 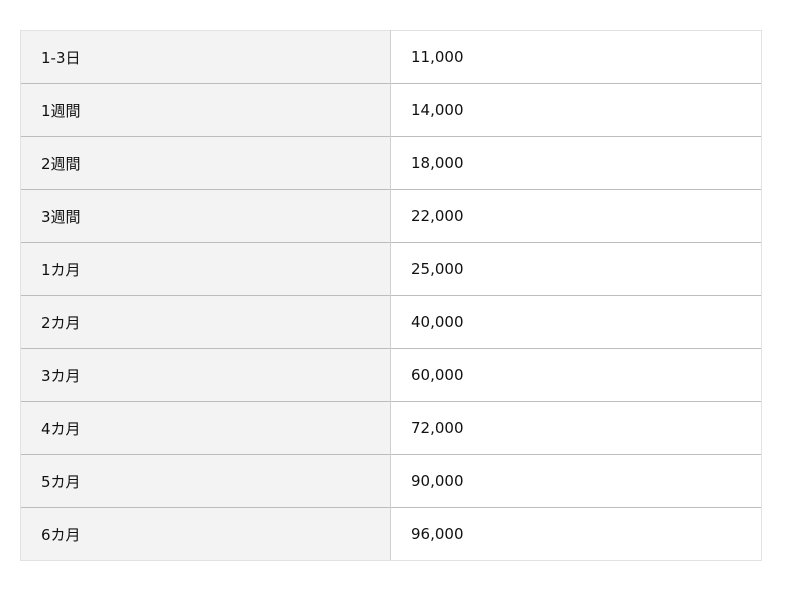 I want to click on period-cell: 3カ月, so click(x=205, y=375).